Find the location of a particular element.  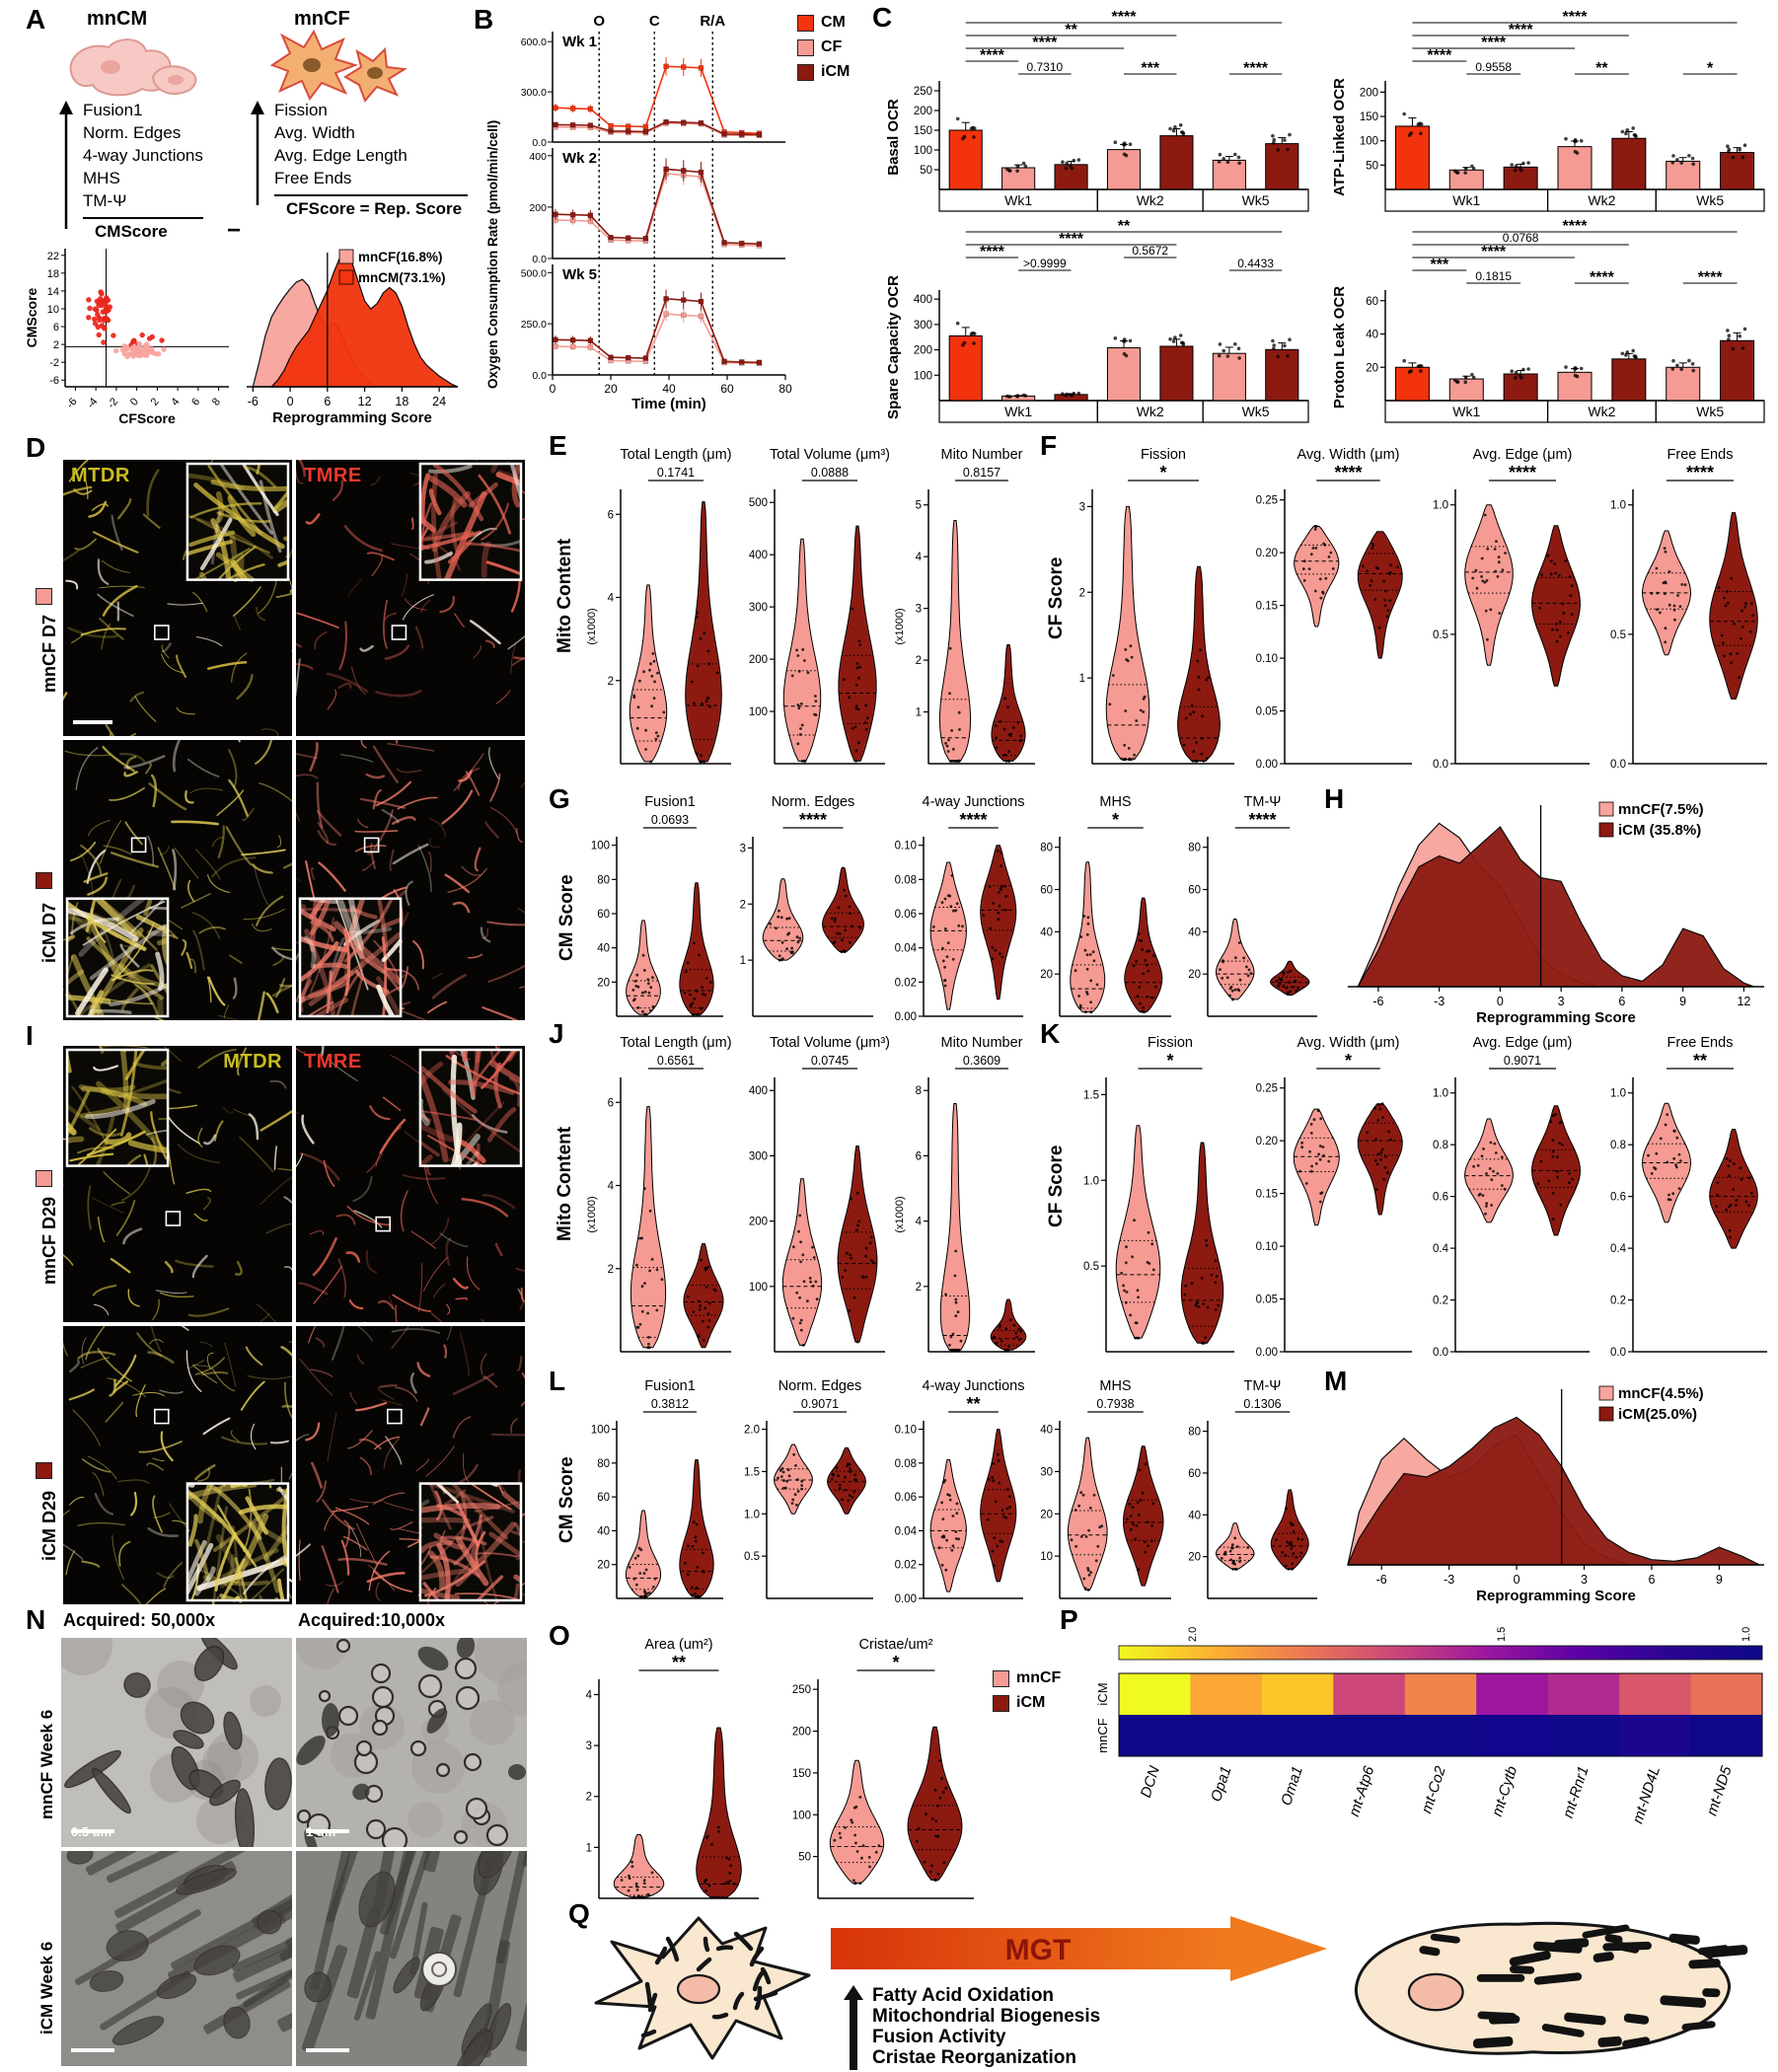

cf-score-axis-label: CF Score is located at coordinates (1056, 598).